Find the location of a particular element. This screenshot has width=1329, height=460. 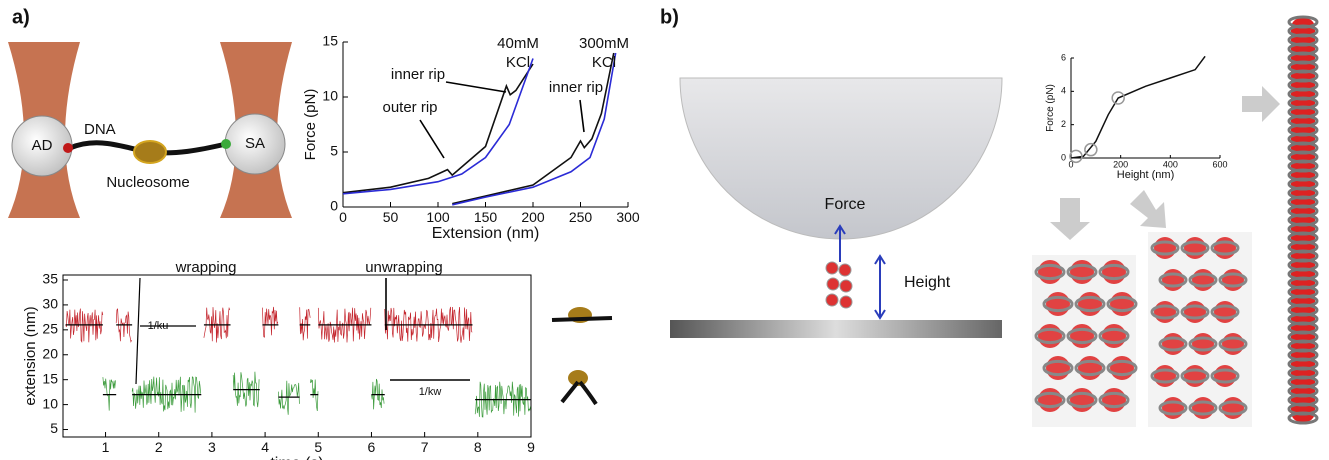

x-tick-label: 7 is located at coordinates (425, 447).